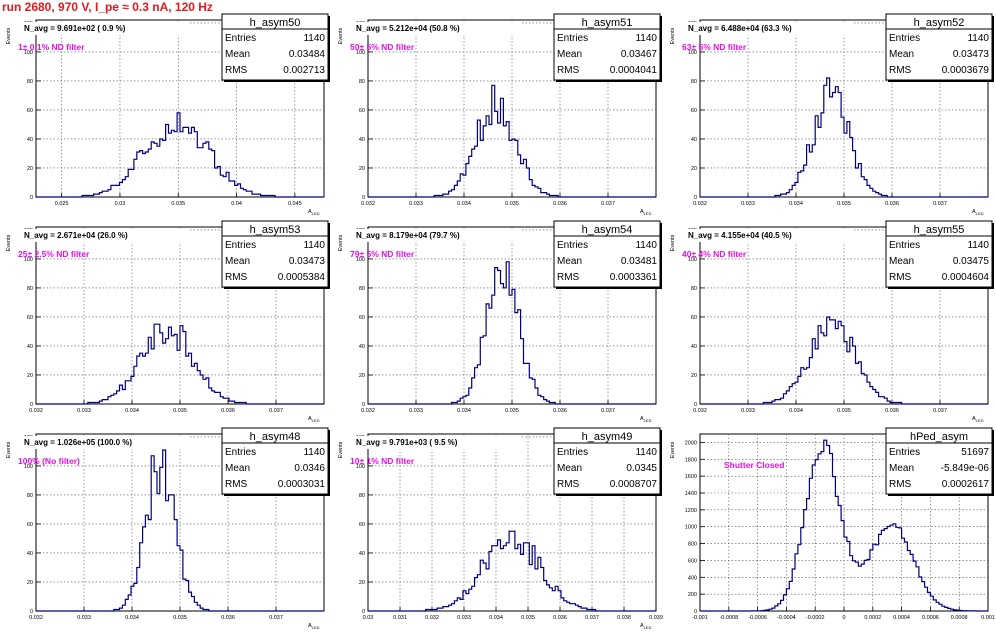 This screenshot has height=633, width=996. I want to click on y-tick-label: 600, so click(692, 561).